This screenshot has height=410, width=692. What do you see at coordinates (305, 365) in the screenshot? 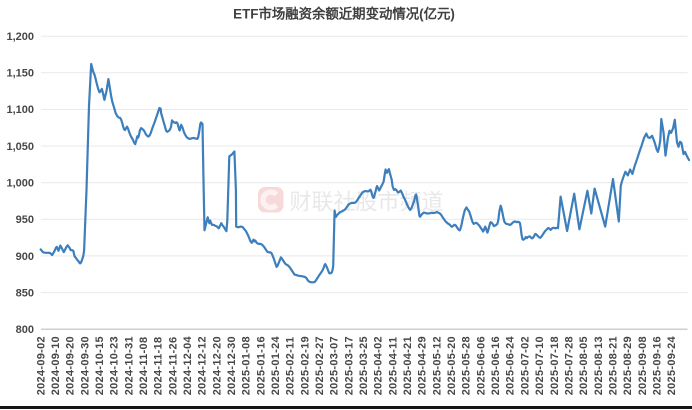
I see `svg-text: 2025-02-19` at bounding box center [305, 365].